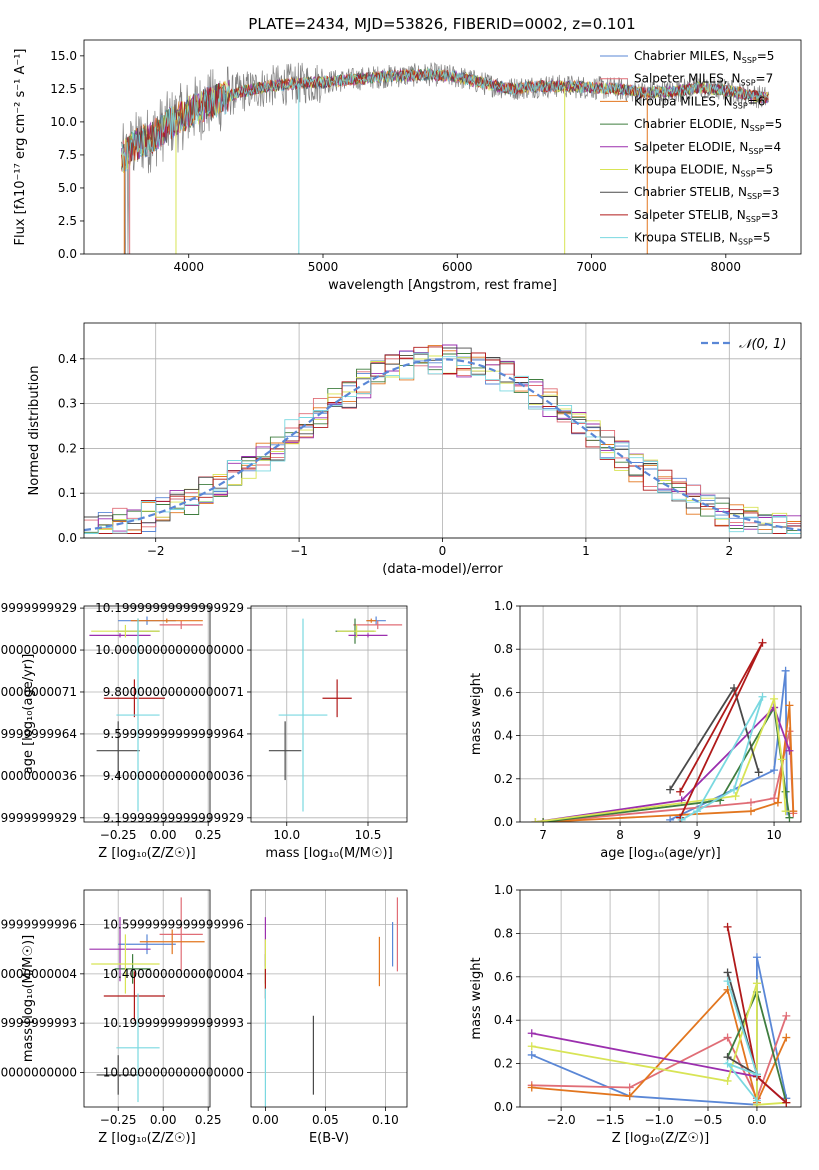  I want to click on mass-vs-EBV-xlabel: E(B-V), so click(329, 1138).